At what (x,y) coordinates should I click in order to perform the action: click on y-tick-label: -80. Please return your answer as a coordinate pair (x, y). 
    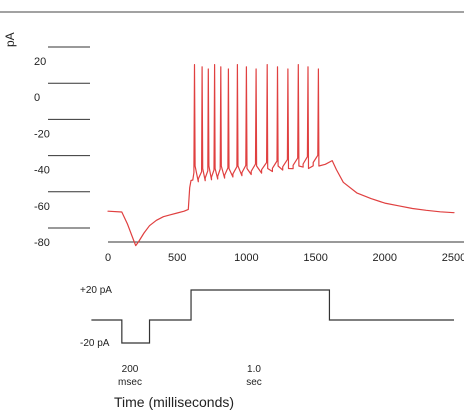
    Looking at the image, I should click on (42, 243).